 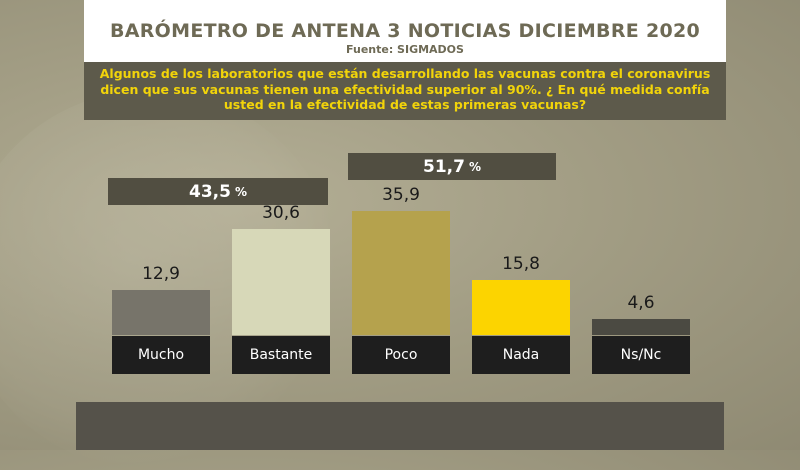 What do you see at coordinates (281, 282) in the screenshot?
I see `bar-bastante` at bounding box center [281, 282].